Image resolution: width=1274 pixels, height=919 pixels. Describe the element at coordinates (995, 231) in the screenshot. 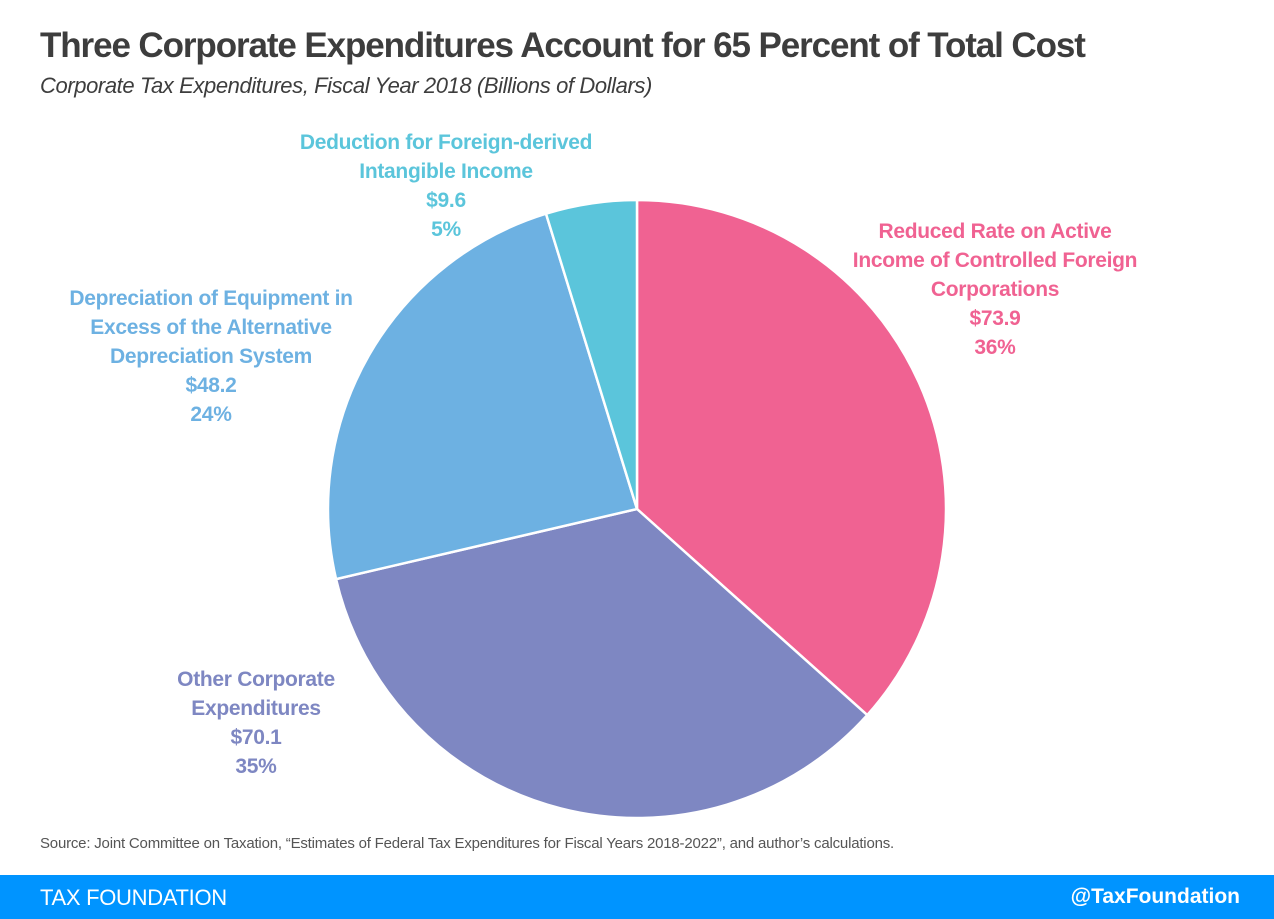

I see `label-line: Reduced Rate on Active` at that location.